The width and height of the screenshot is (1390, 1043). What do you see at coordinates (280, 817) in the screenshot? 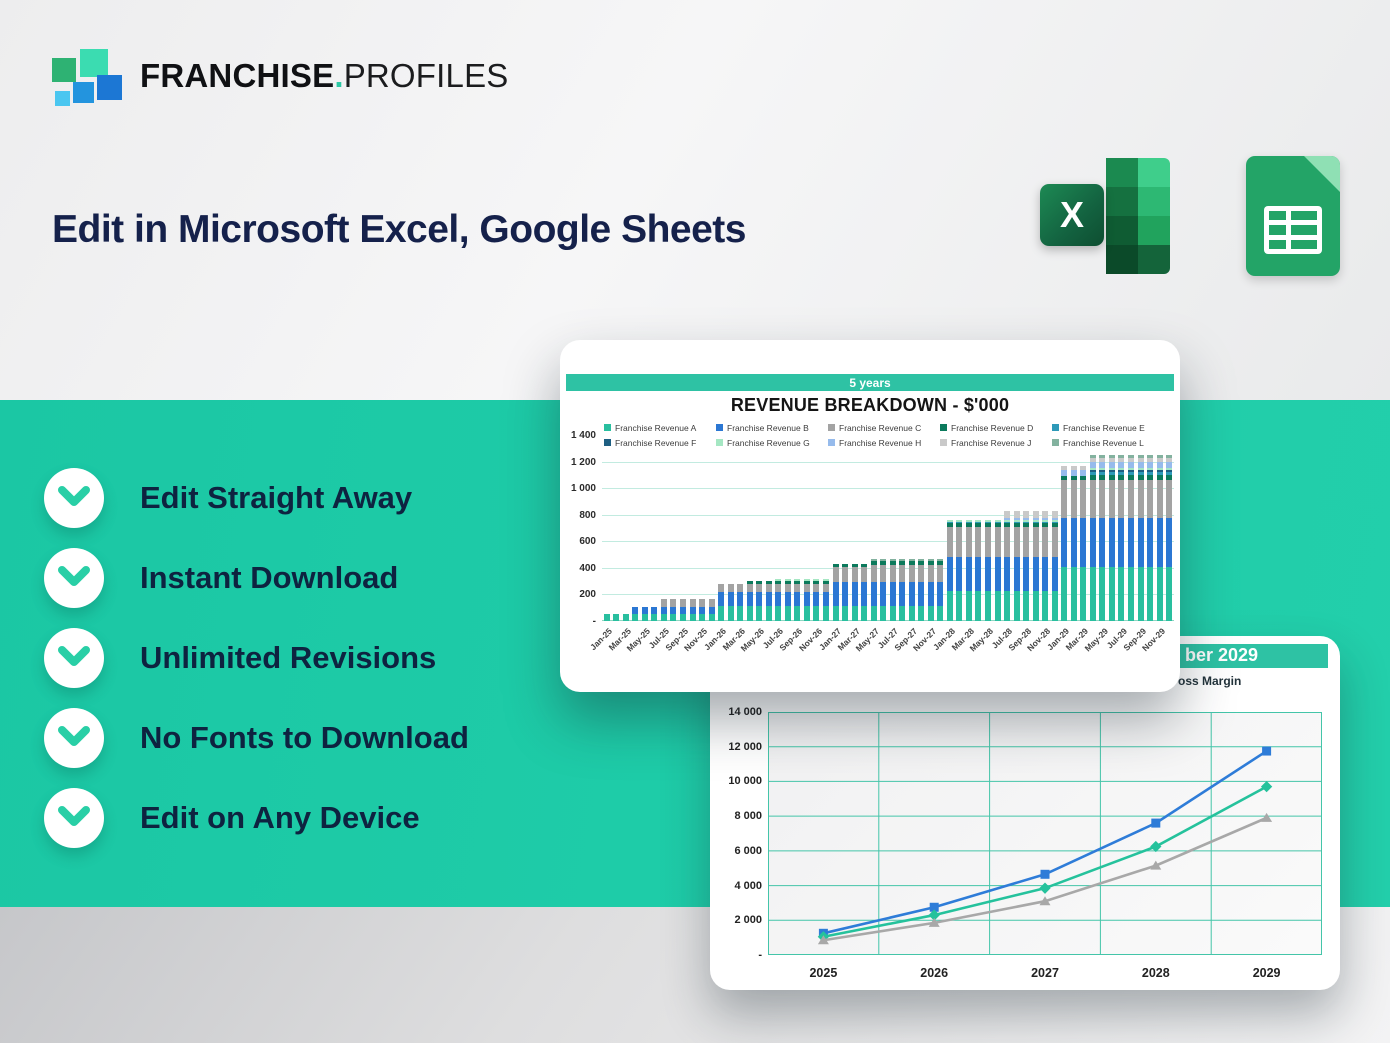
I see `feature-label: Edit on Any Device` at bounding box center [280, 817].